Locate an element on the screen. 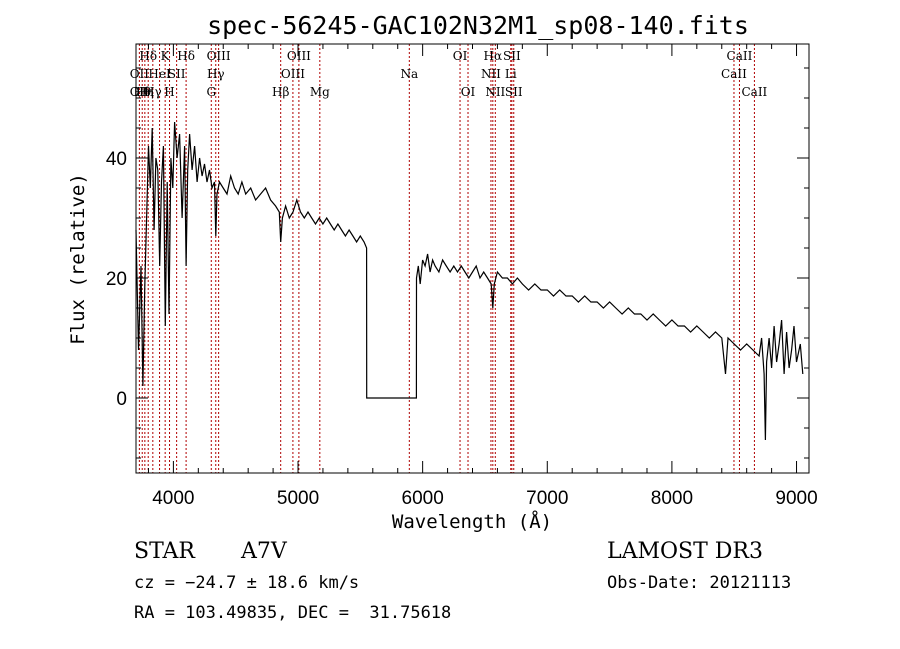  line-label-11-0: Hγ is located at coordinates (216, 74).